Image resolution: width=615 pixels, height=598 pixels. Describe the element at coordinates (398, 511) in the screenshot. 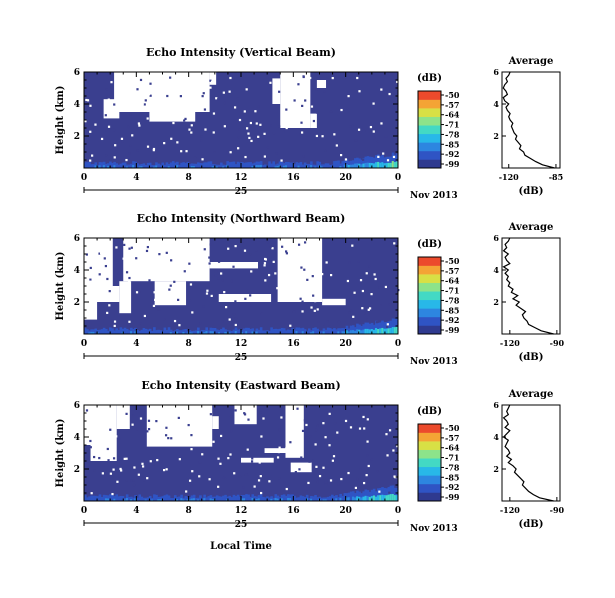

I see `x-tick-label: 0` at that location.